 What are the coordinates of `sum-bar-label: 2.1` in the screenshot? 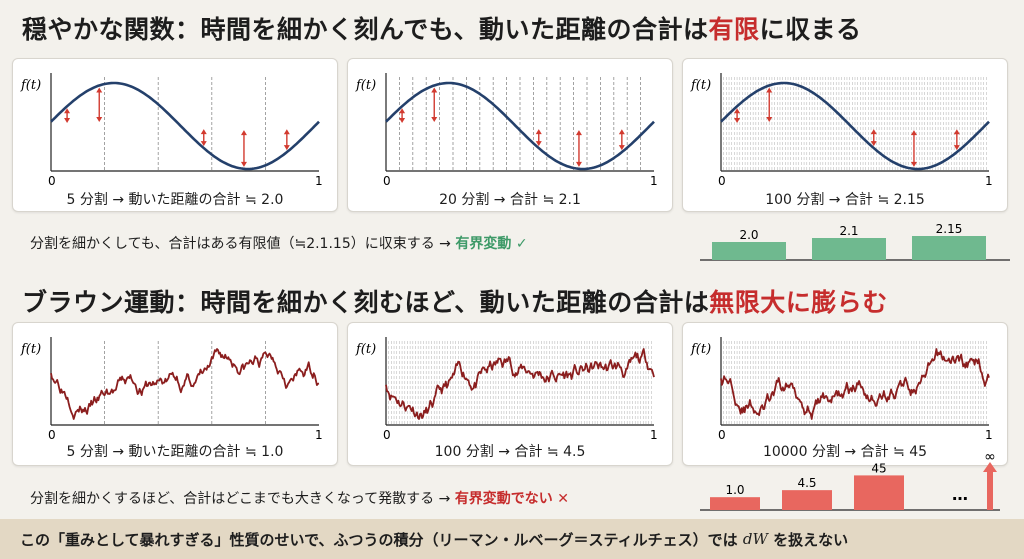 It's located at (848, 231).